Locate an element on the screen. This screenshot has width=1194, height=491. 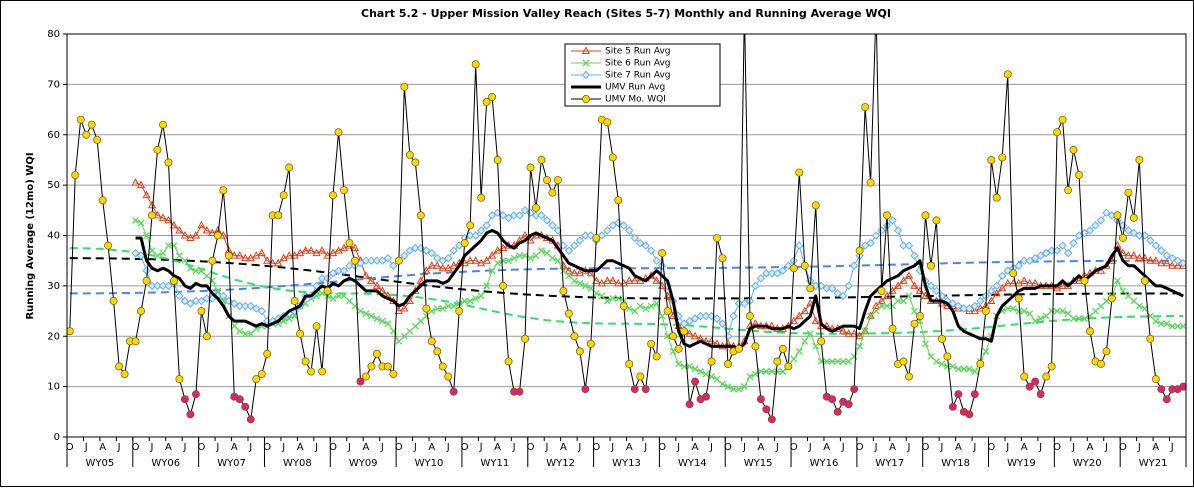
year-label: WY12 is located at coordinates (560, 463).